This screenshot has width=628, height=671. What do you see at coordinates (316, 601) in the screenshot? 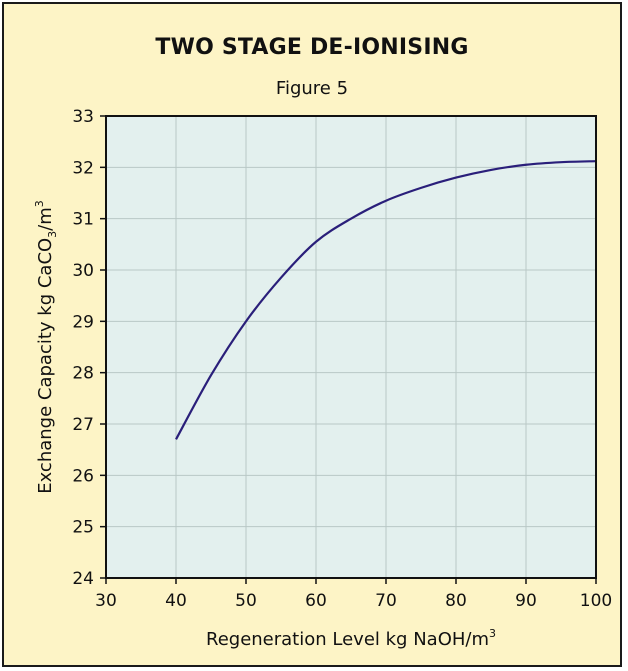
I see `x-tick-label: 60` at bounding box center [316, 601].